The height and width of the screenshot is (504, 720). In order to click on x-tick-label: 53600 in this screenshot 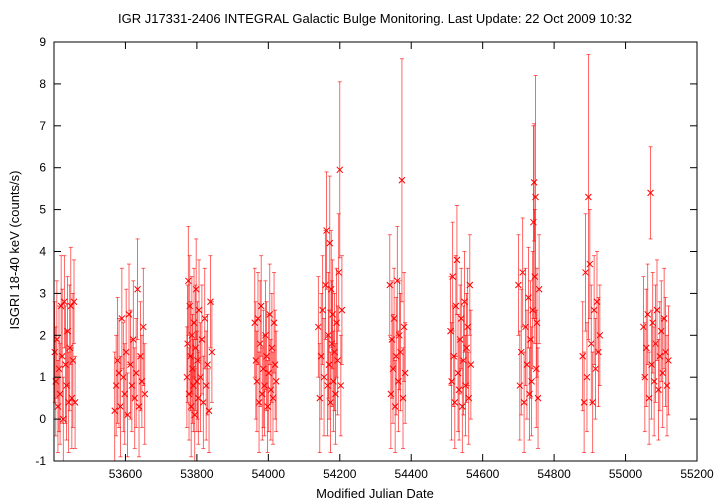, I will do `click(126, 474)`.